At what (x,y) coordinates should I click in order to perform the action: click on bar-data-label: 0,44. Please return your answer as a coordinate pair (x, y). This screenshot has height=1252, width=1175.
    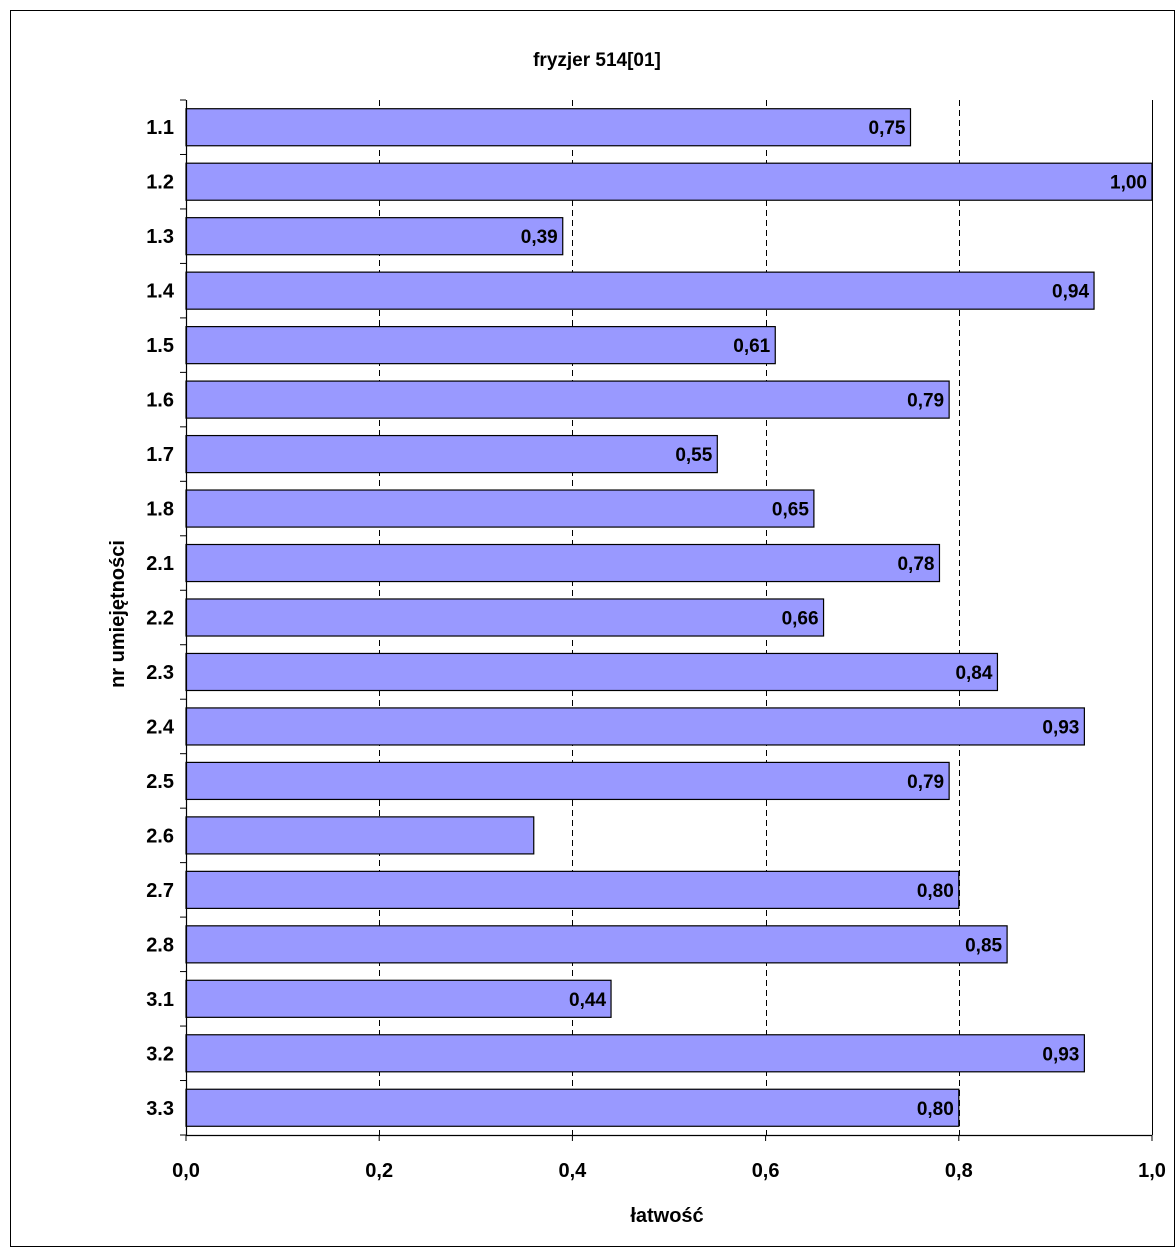
    Looking at the image, I should click on (587, 1000).